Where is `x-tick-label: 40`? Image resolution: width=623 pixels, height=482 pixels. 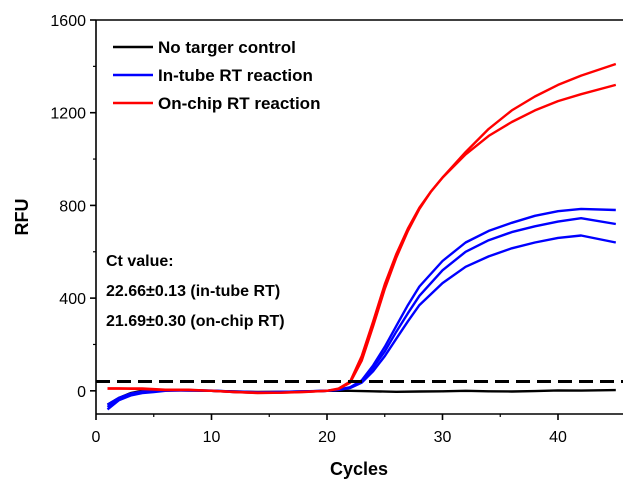 x-tick-label: 40 is located at coordinates (558, 437).